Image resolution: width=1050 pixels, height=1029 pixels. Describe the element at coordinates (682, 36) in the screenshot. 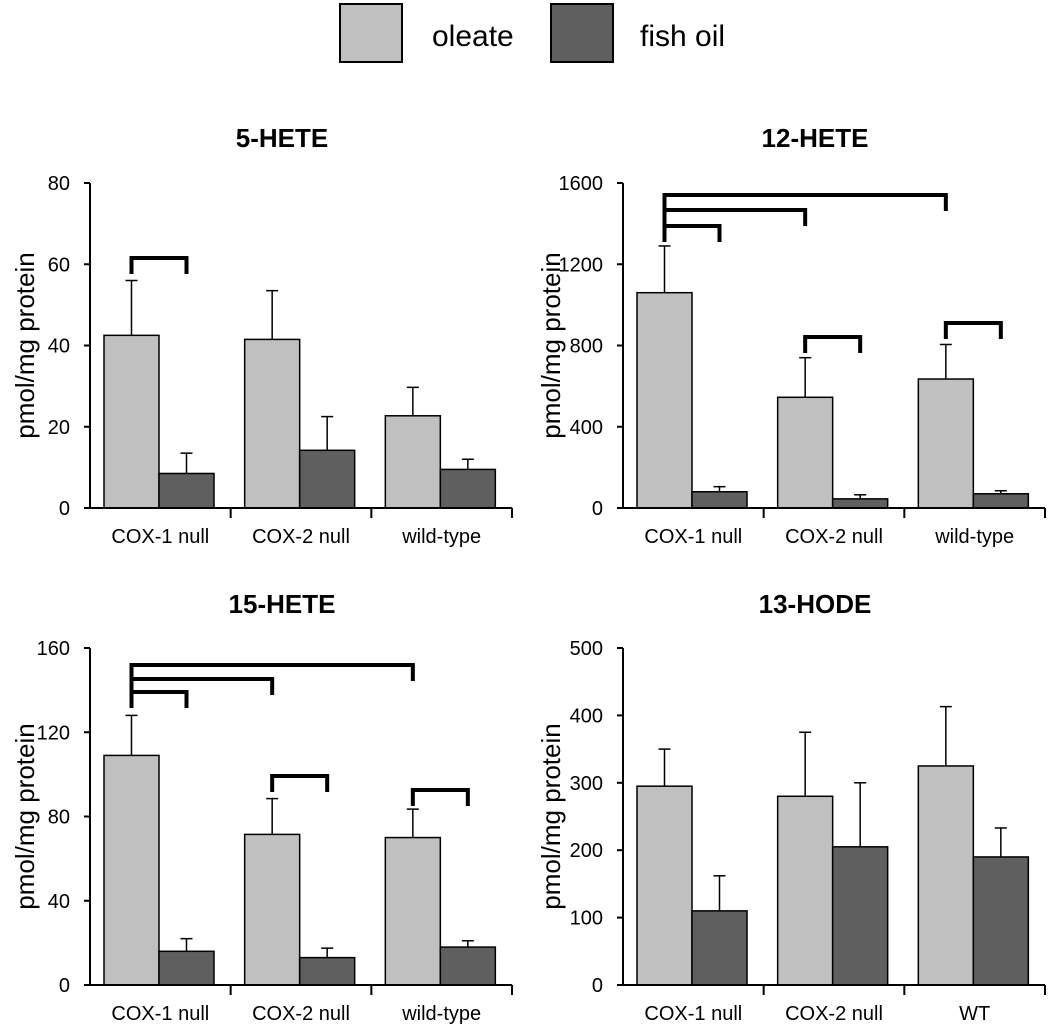

I see `legend-label-fish-oil: fish oil` at that location.